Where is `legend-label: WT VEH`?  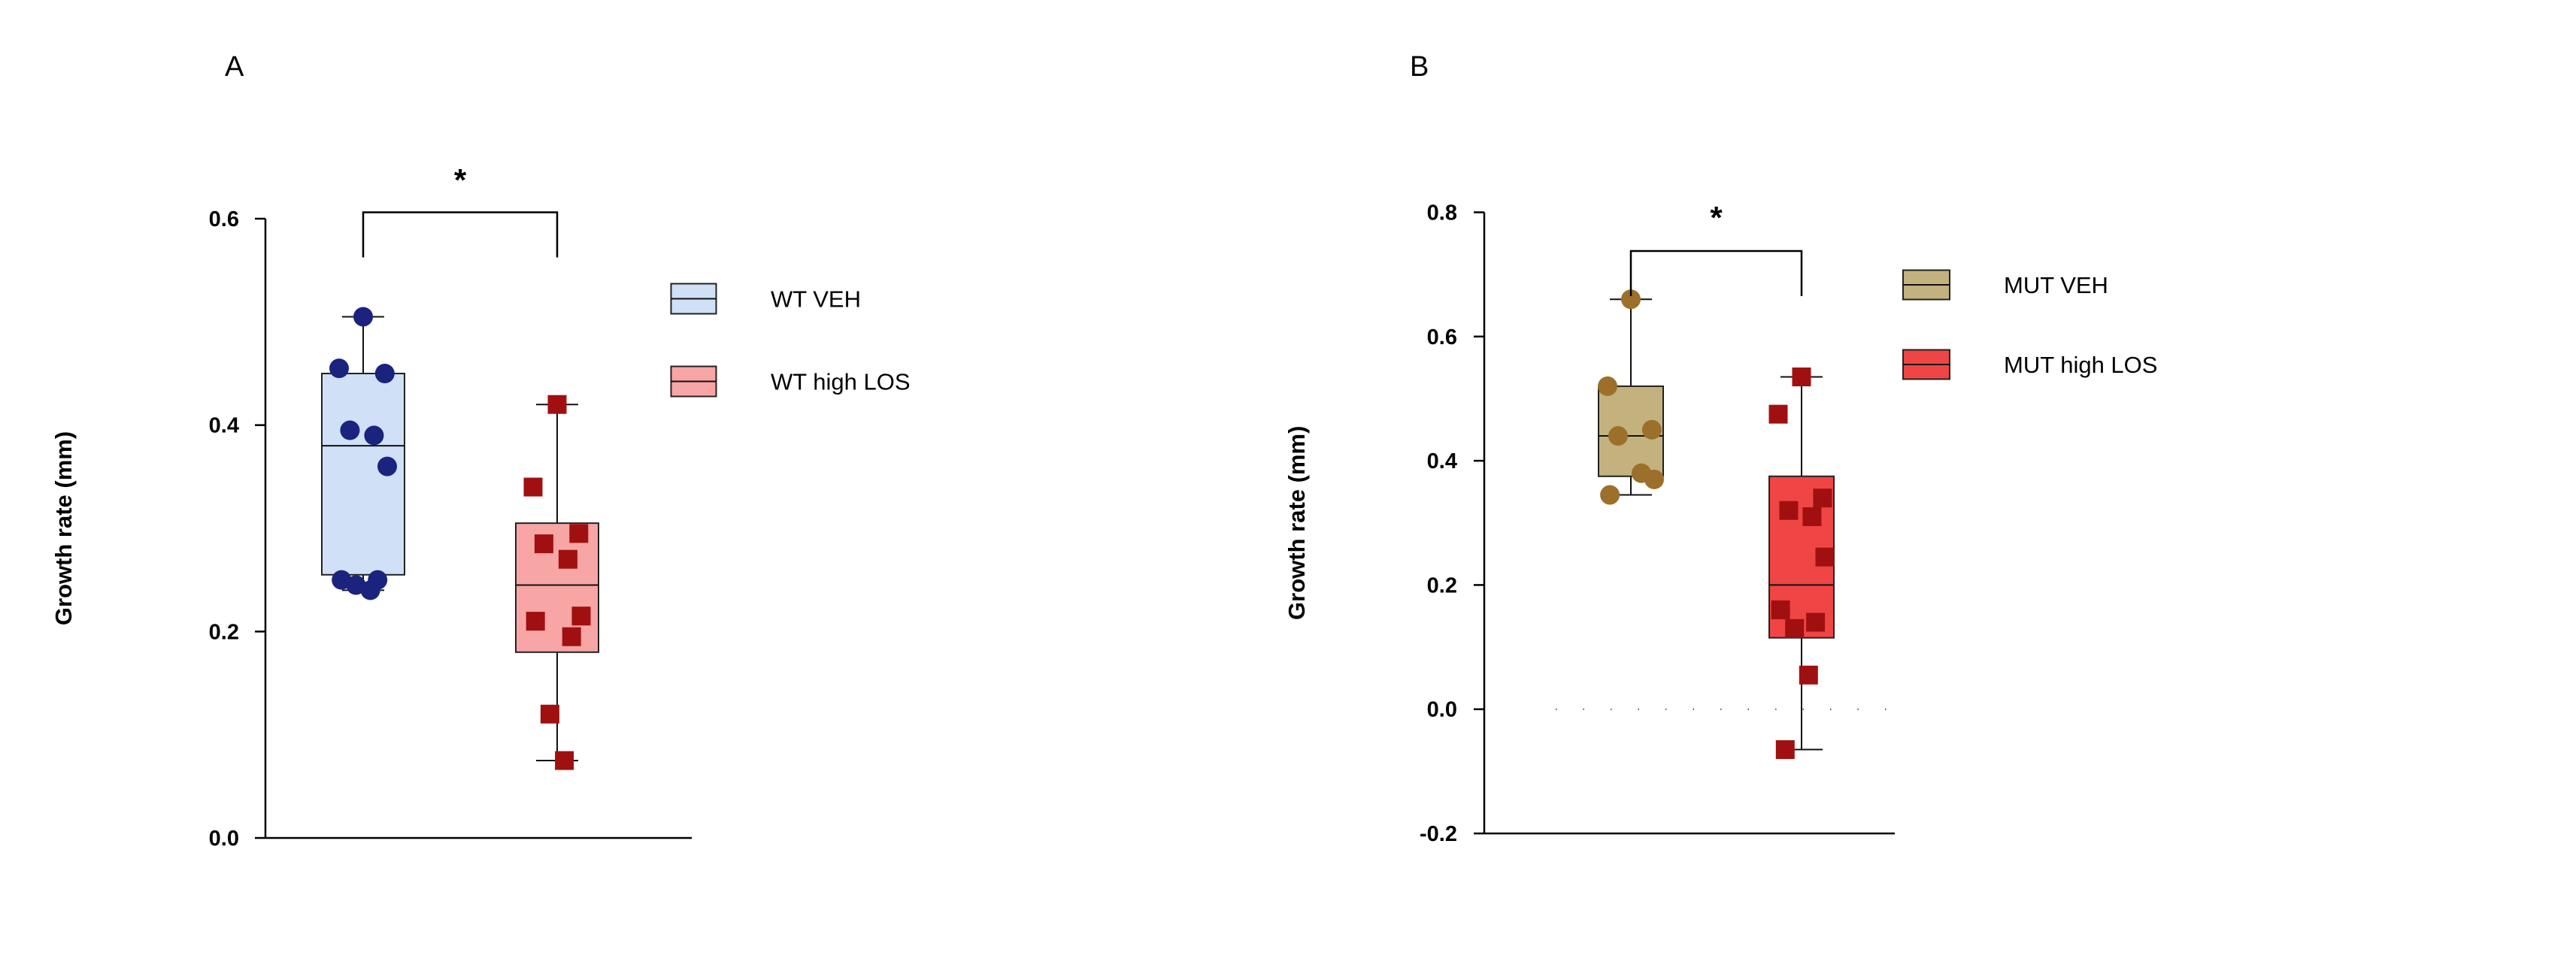
legend-label: WT VEH is located at coordinates (816, 299).